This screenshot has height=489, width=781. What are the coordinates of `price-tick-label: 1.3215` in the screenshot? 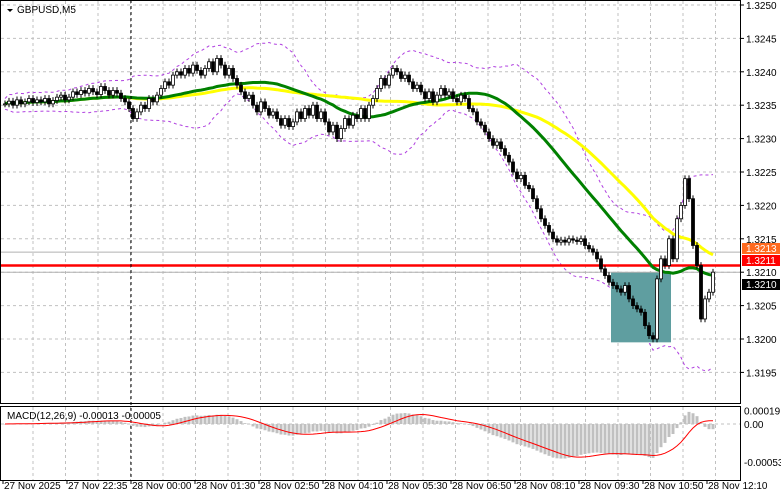 It's located at (761, 240).